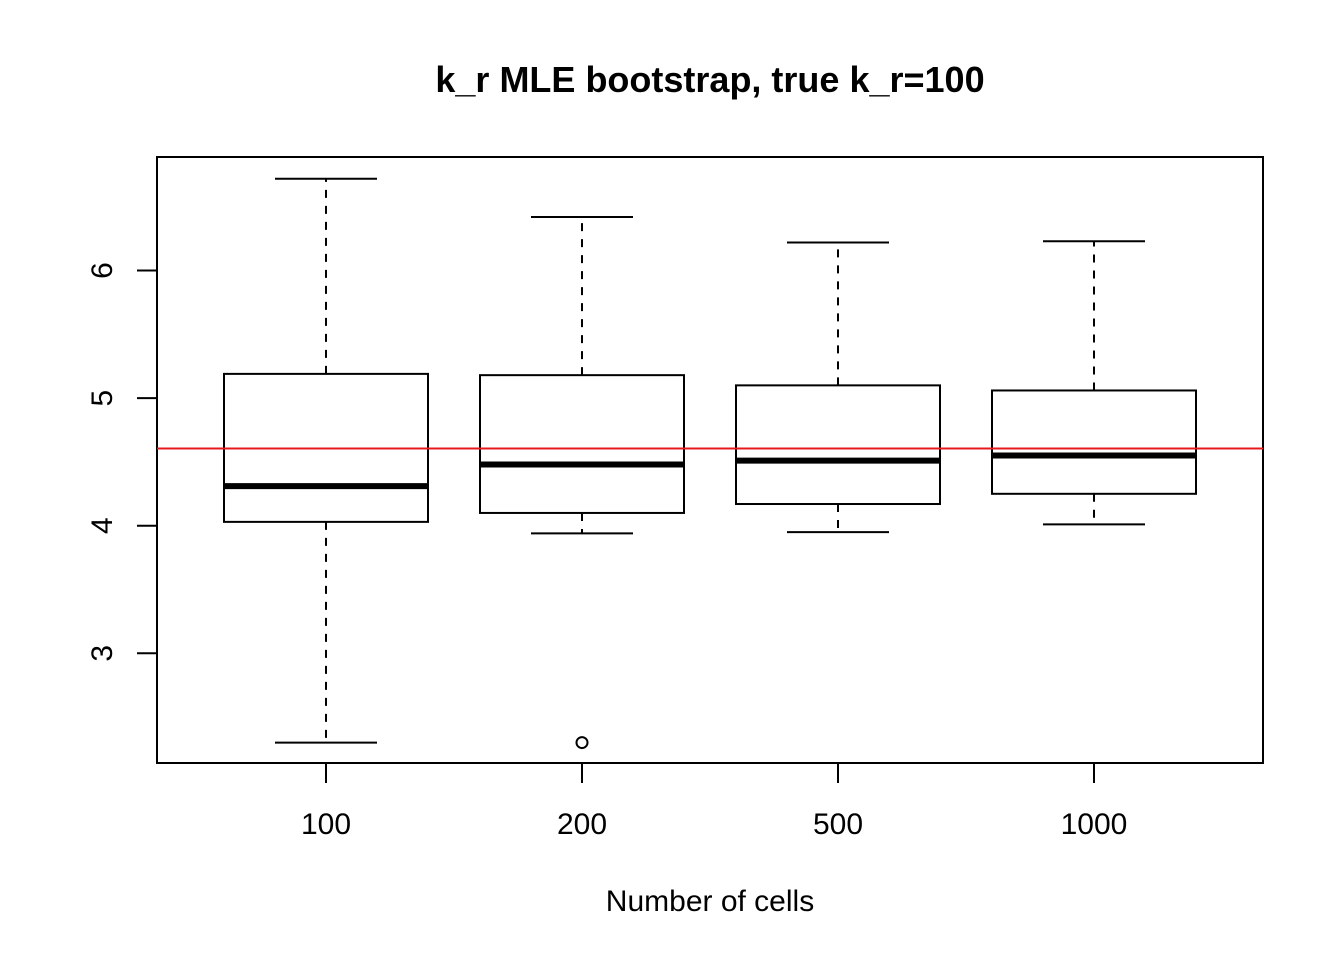 Image resolution: width=1344 pixels, height=960 pixels. Describe the element at coordinates (121, 462) in the screenshot. I see `y-axis: 3 4 5 6` at that location.